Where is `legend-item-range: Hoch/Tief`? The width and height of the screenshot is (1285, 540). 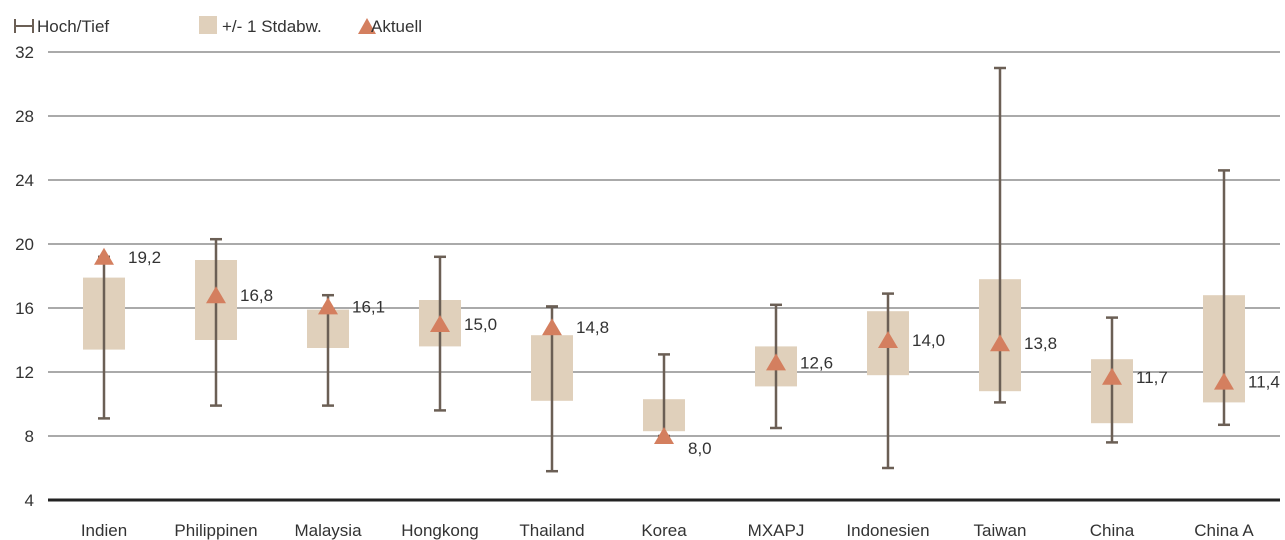
legend-item-range: Hoch/Tief is located at coordinates (61, 26).